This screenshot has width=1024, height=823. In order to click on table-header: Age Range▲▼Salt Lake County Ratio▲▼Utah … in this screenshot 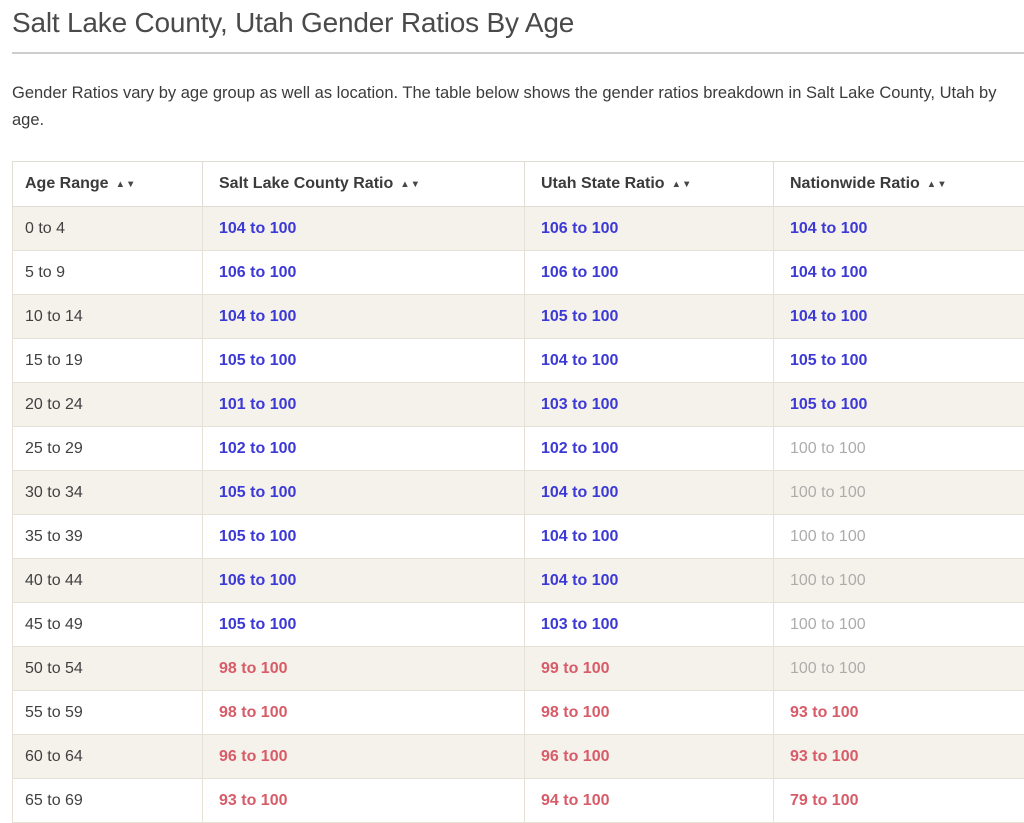, I will do `click(518, 184)`.